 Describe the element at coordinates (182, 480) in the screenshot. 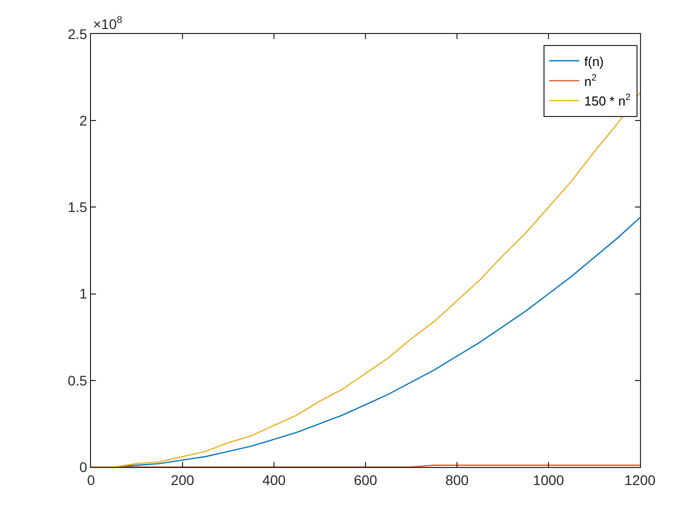

I see `x-tick-label: 200` at that location.